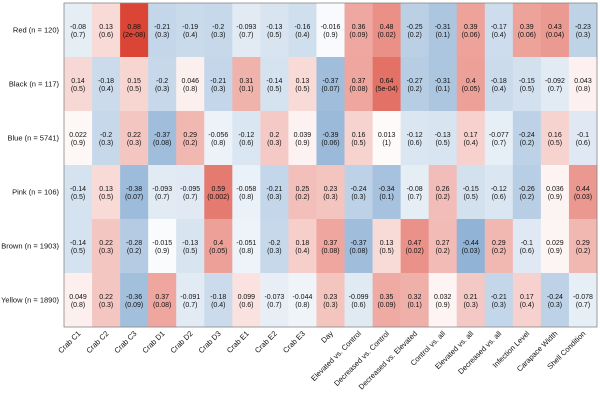 The width and height of the screenshot is (600, 400). I want to click on cell-value: 0.64, so click(387, 81).